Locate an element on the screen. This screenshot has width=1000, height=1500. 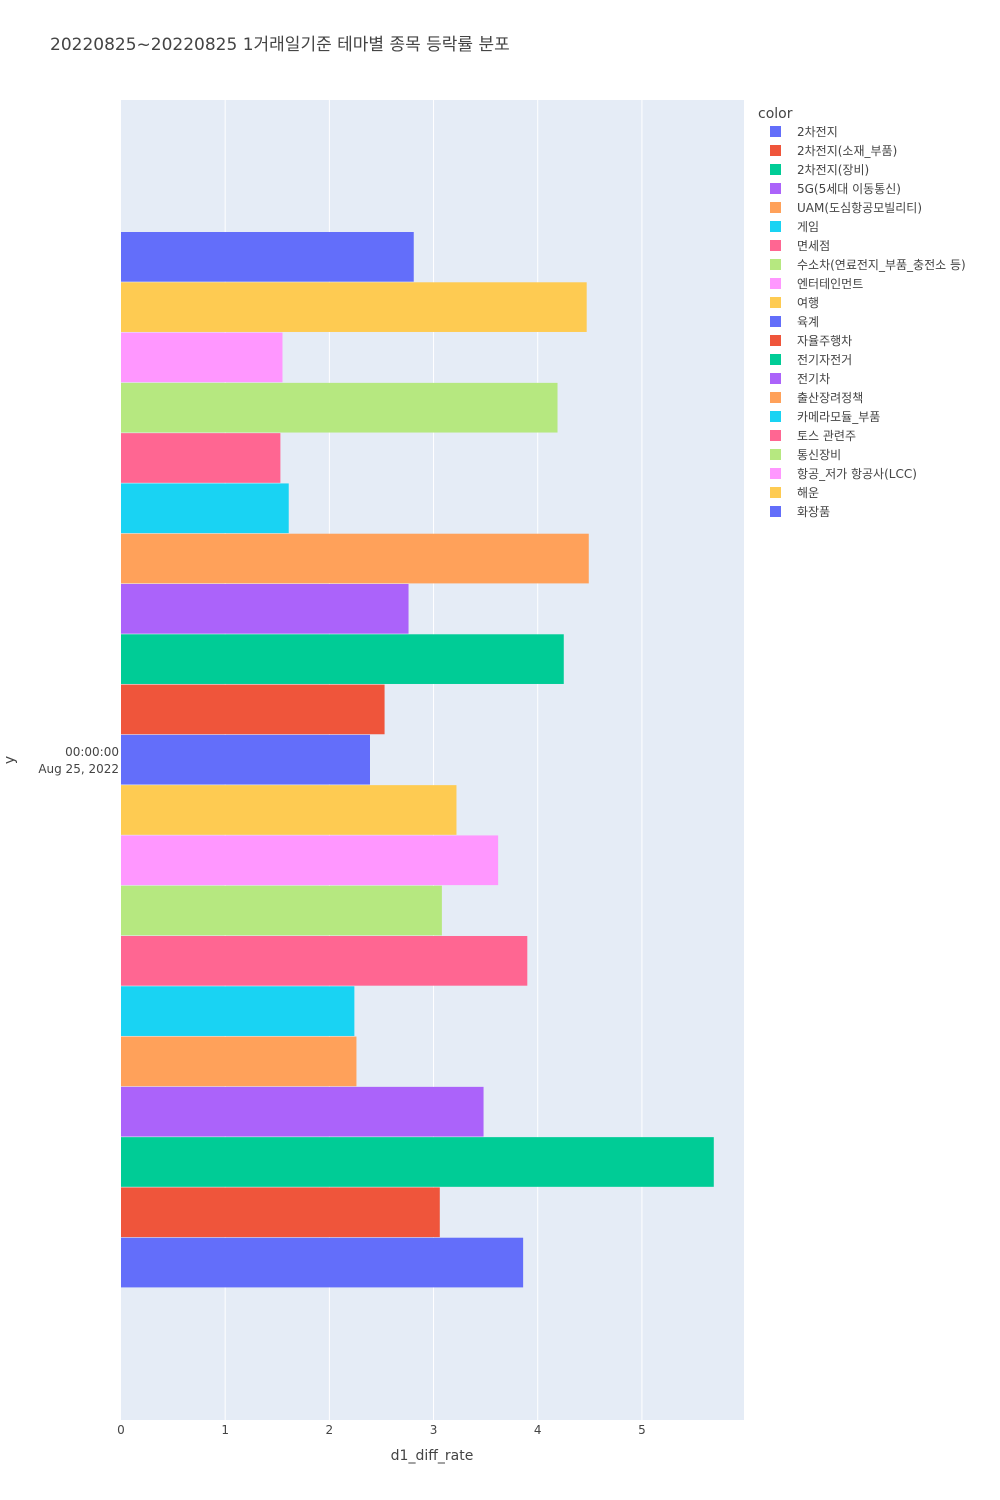
legend-label-0: 2차전지 is located at coordinates (817, 132).